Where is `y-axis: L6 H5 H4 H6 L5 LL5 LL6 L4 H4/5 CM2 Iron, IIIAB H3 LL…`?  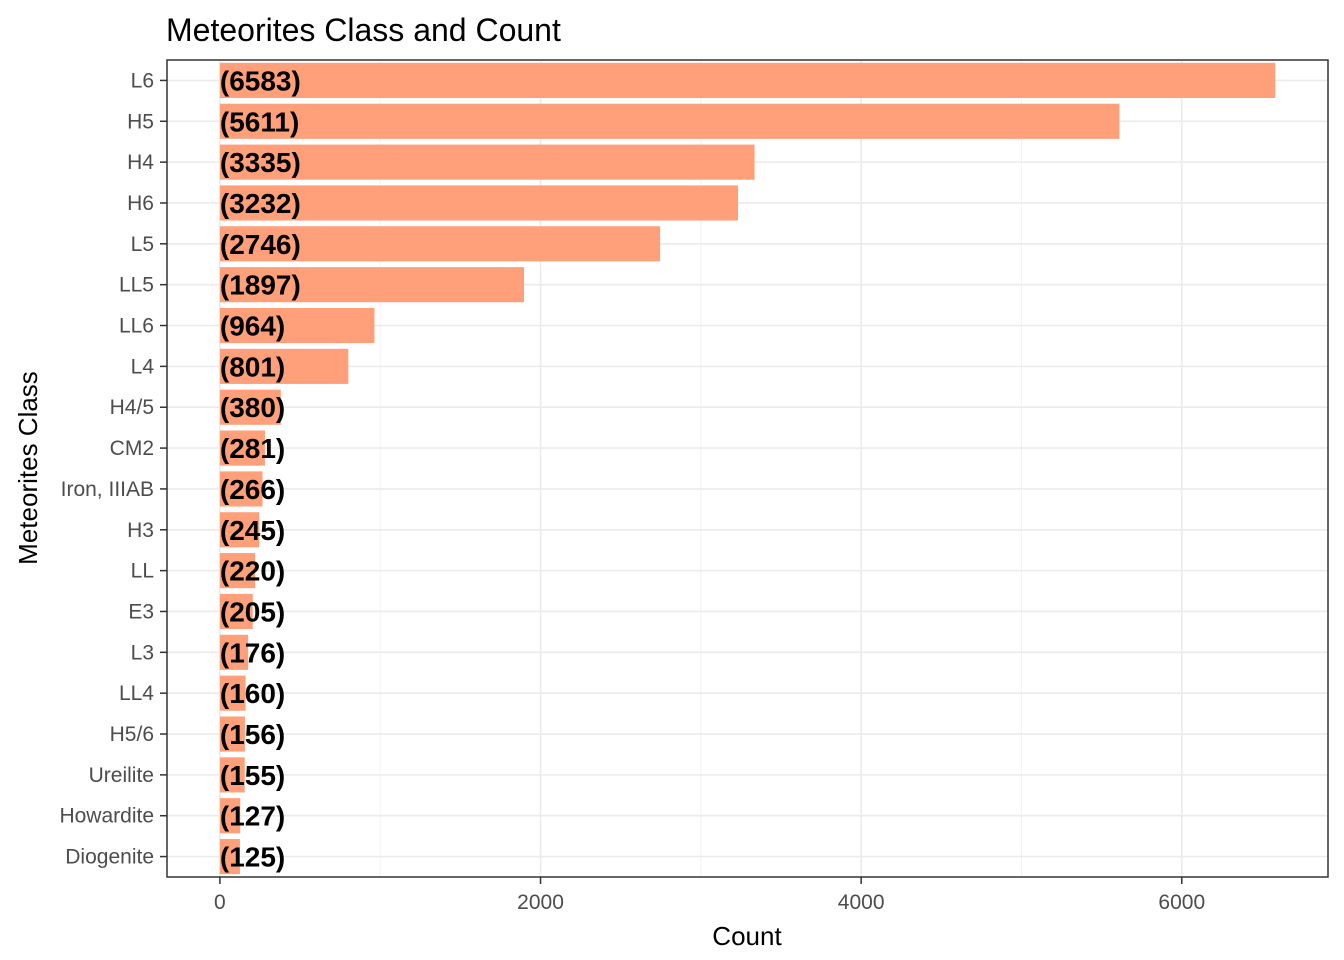 y-axis: L6 H5 H4 H6 L5 LL5 LL6 L4 H4/5 CM2 Iron, IIIAB H3 LL… is located at coordinates (113, 469).